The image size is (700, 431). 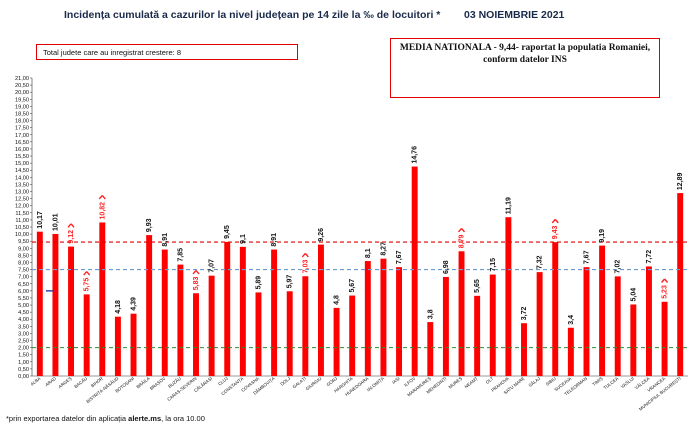 I want to click on category-label: ARGEȘ, so click(x=64, y=382).